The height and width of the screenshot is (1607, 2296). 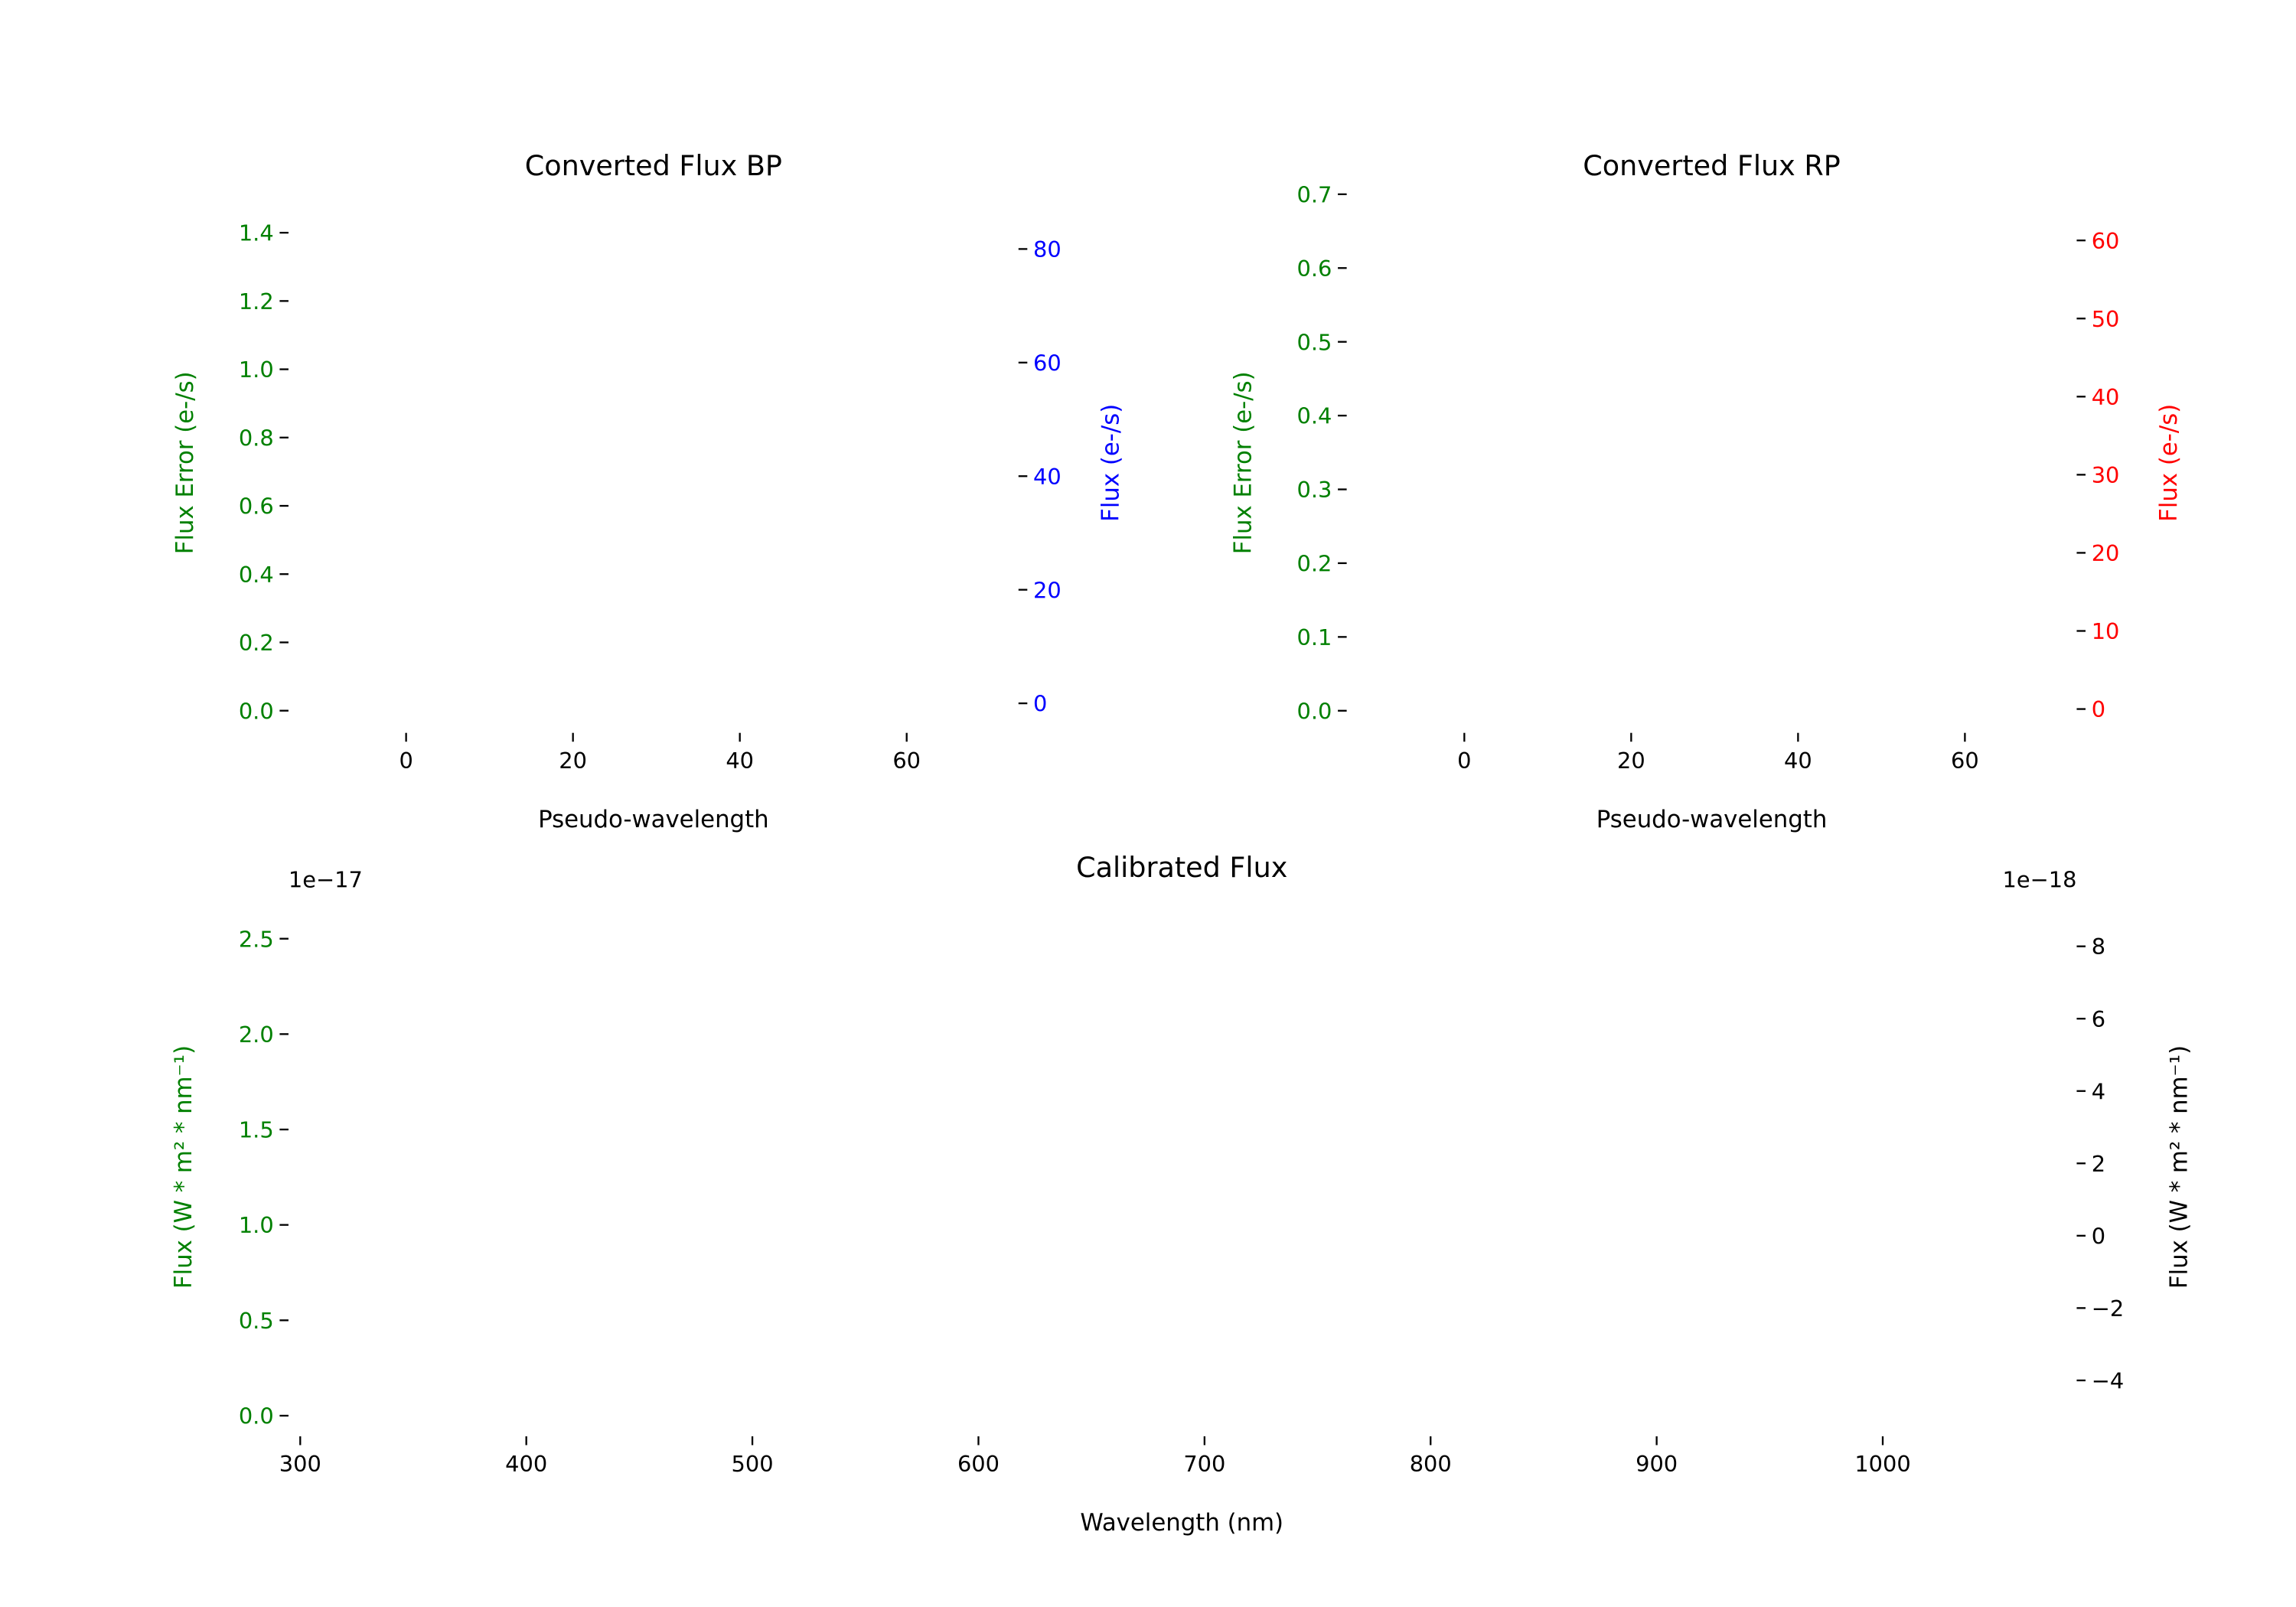 What do you see at coordinates (1314, 637) in the screenshot?
I see `left-y-tick-label: 0.1` at bounding box center [1314, 637].